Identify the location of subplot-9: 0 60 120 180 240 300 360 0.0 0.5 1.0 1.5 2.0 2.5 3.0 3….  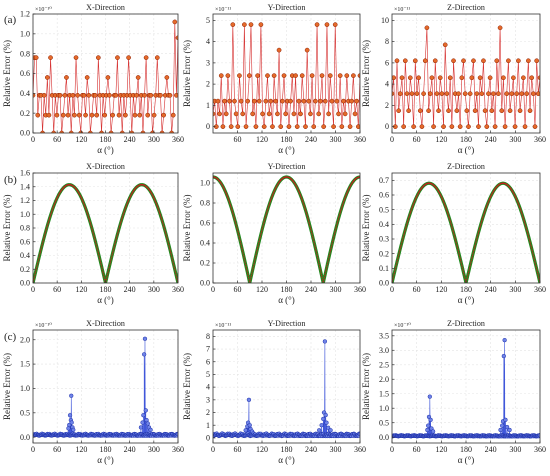
(453, 392).